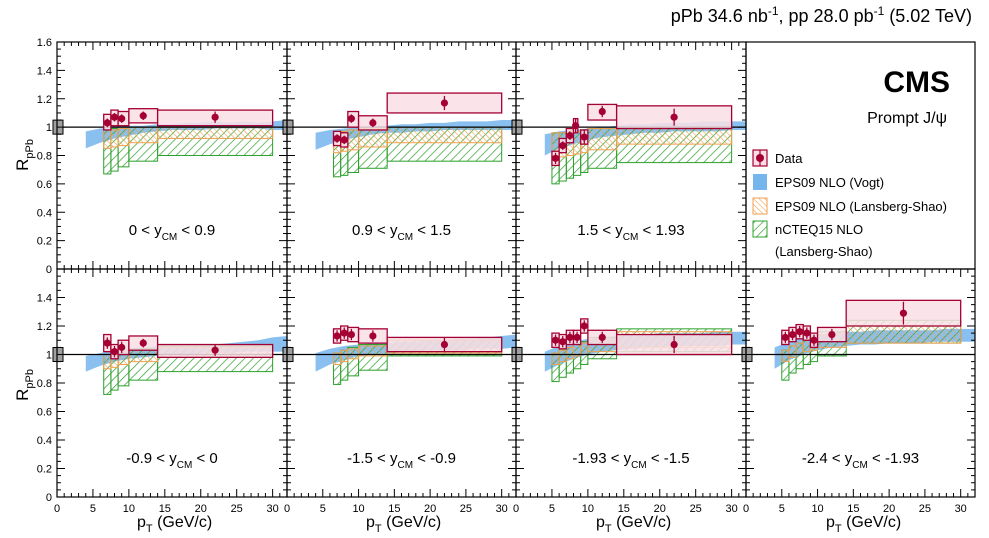 The height and width of the screenshot is (538, 989). What do you see at coordinates (44, 100) in the screenshot?
I see `y-tick-label: 1.2` at bounding box center [44, 100].